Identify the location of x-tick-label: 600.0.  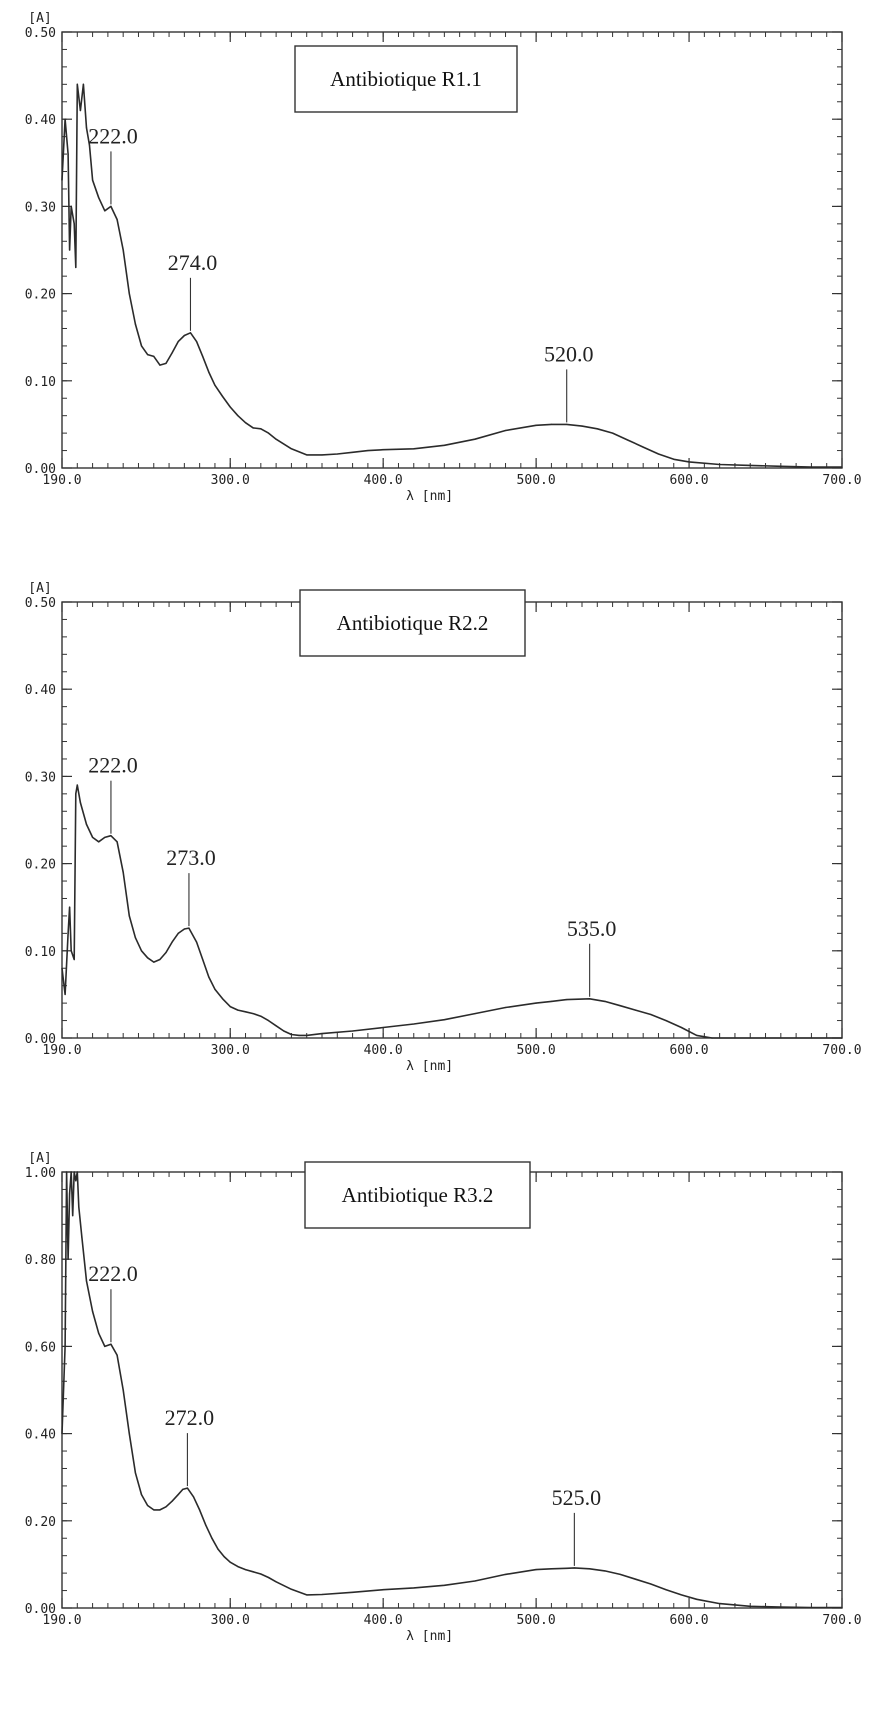
(688, 480).